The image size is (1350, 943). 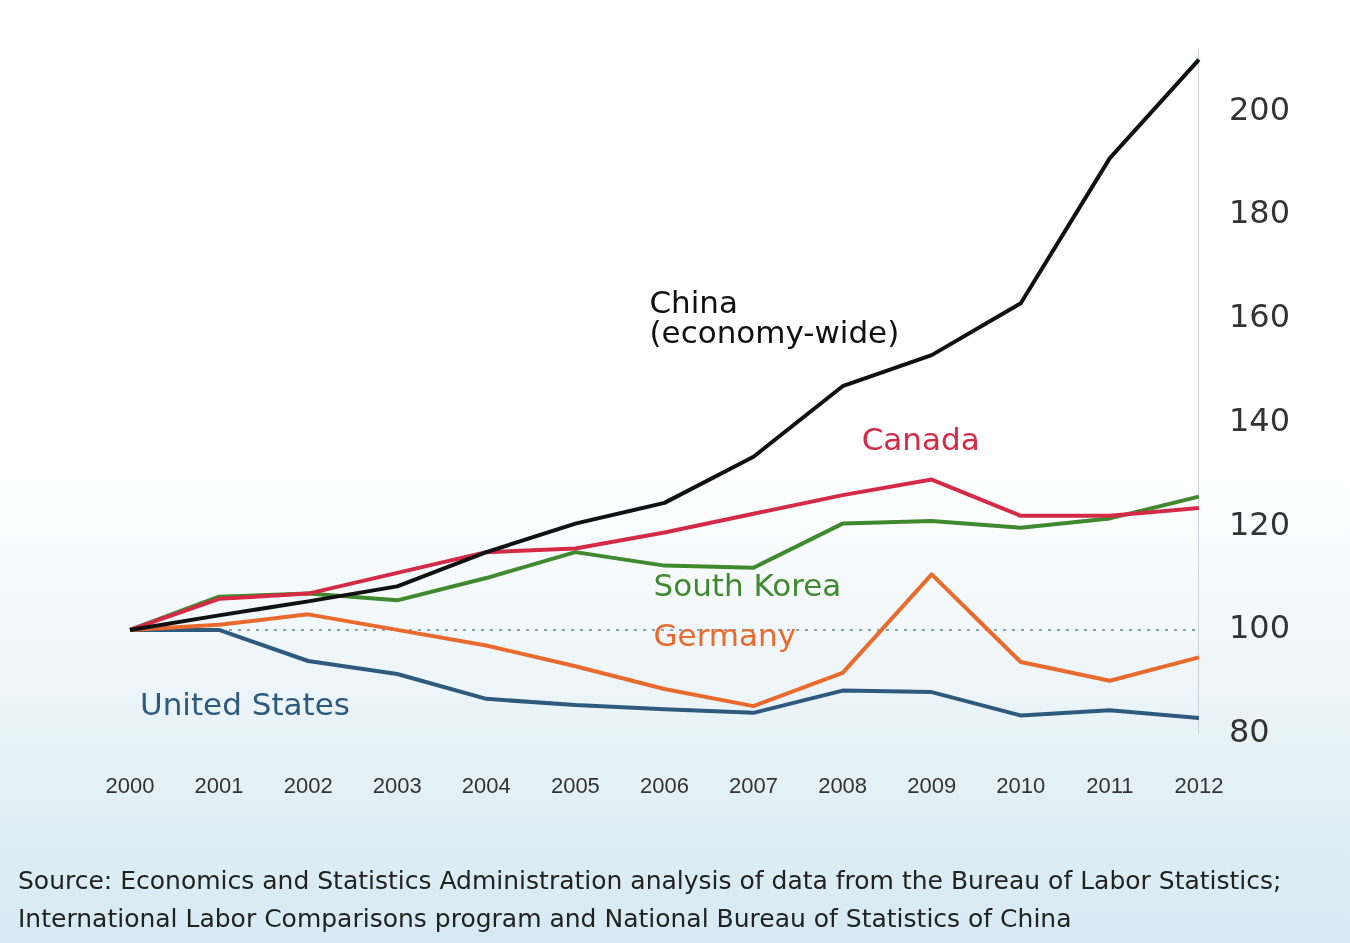 I want to click on y-tick-label: 160, so click(x=1259, y=316).